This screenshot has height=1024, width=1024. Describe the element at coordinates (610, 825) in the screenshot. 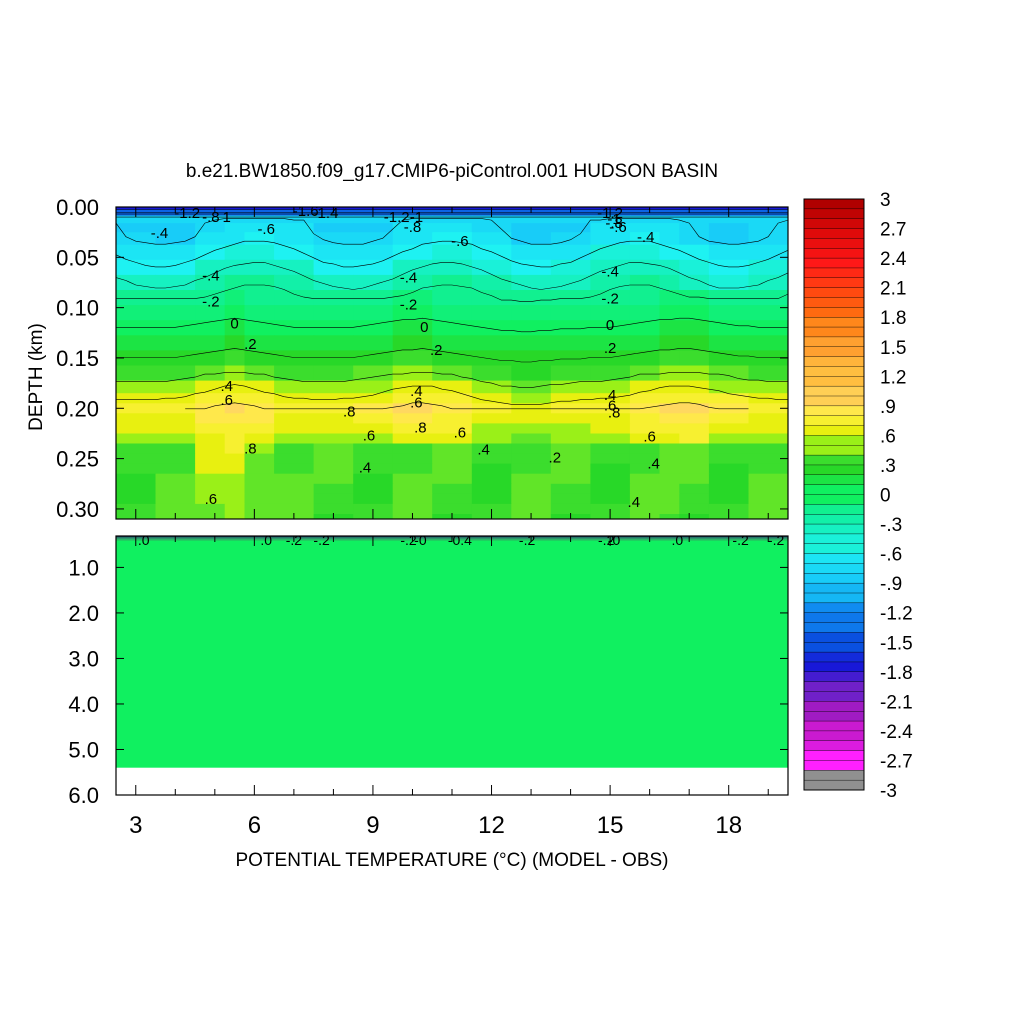

I see `x-tick-label: 15` at that location.